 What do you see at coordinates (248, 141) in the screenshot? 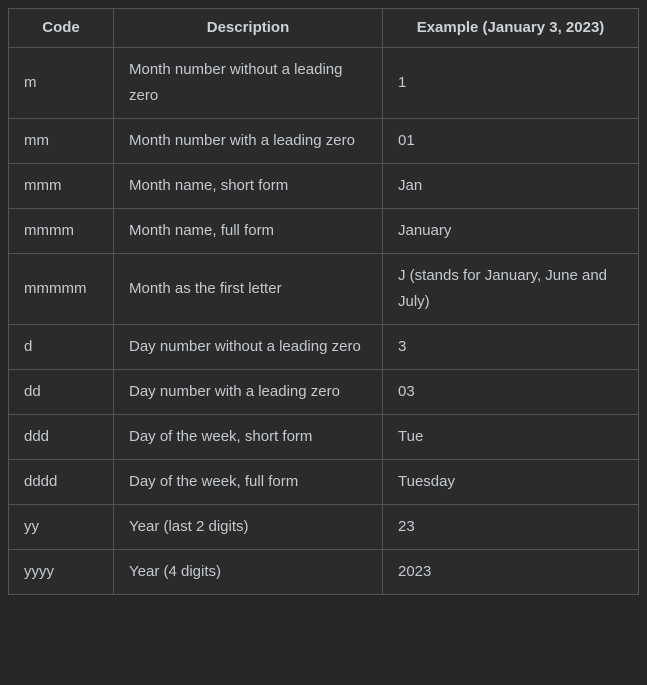
I see `description-cell: Month number with a leading zero` at bounding box center [248, 141].